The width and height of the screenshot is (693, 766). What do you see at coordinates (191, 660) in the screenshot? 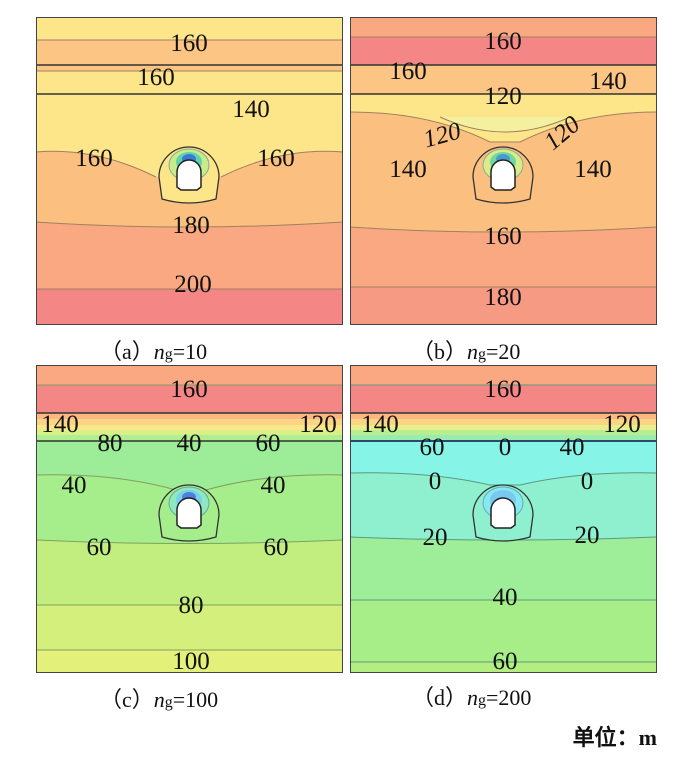
I see `contour-label: 100` at bounding box center [191, 660].